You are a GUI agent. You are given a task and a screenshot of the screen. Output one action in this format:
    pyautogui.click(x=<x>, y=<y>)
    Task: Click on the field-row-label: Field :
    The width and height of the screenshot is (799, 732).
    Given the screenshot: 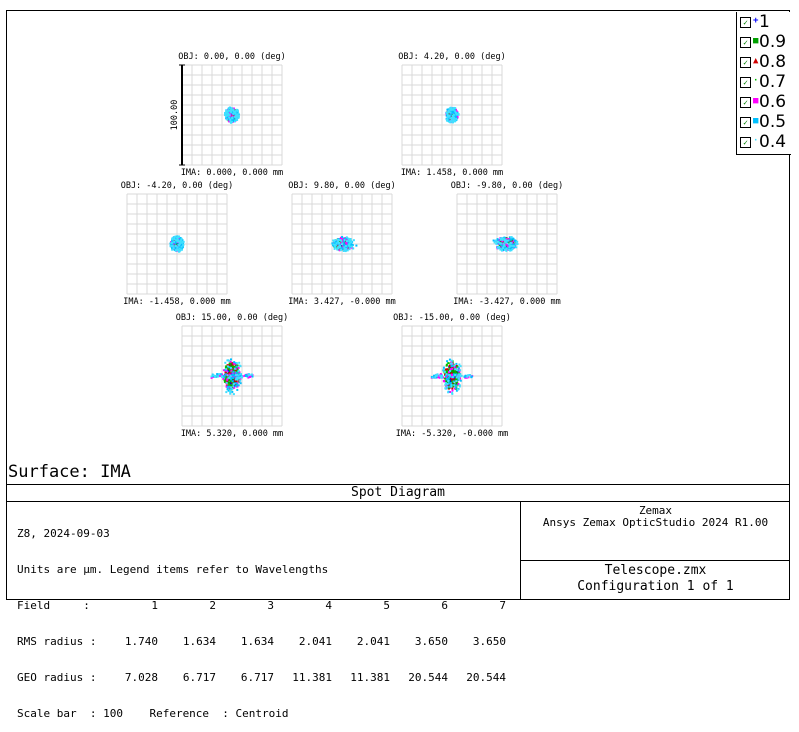 What is the action you would take?
    pyautogui.click(x=53, y=605)
    